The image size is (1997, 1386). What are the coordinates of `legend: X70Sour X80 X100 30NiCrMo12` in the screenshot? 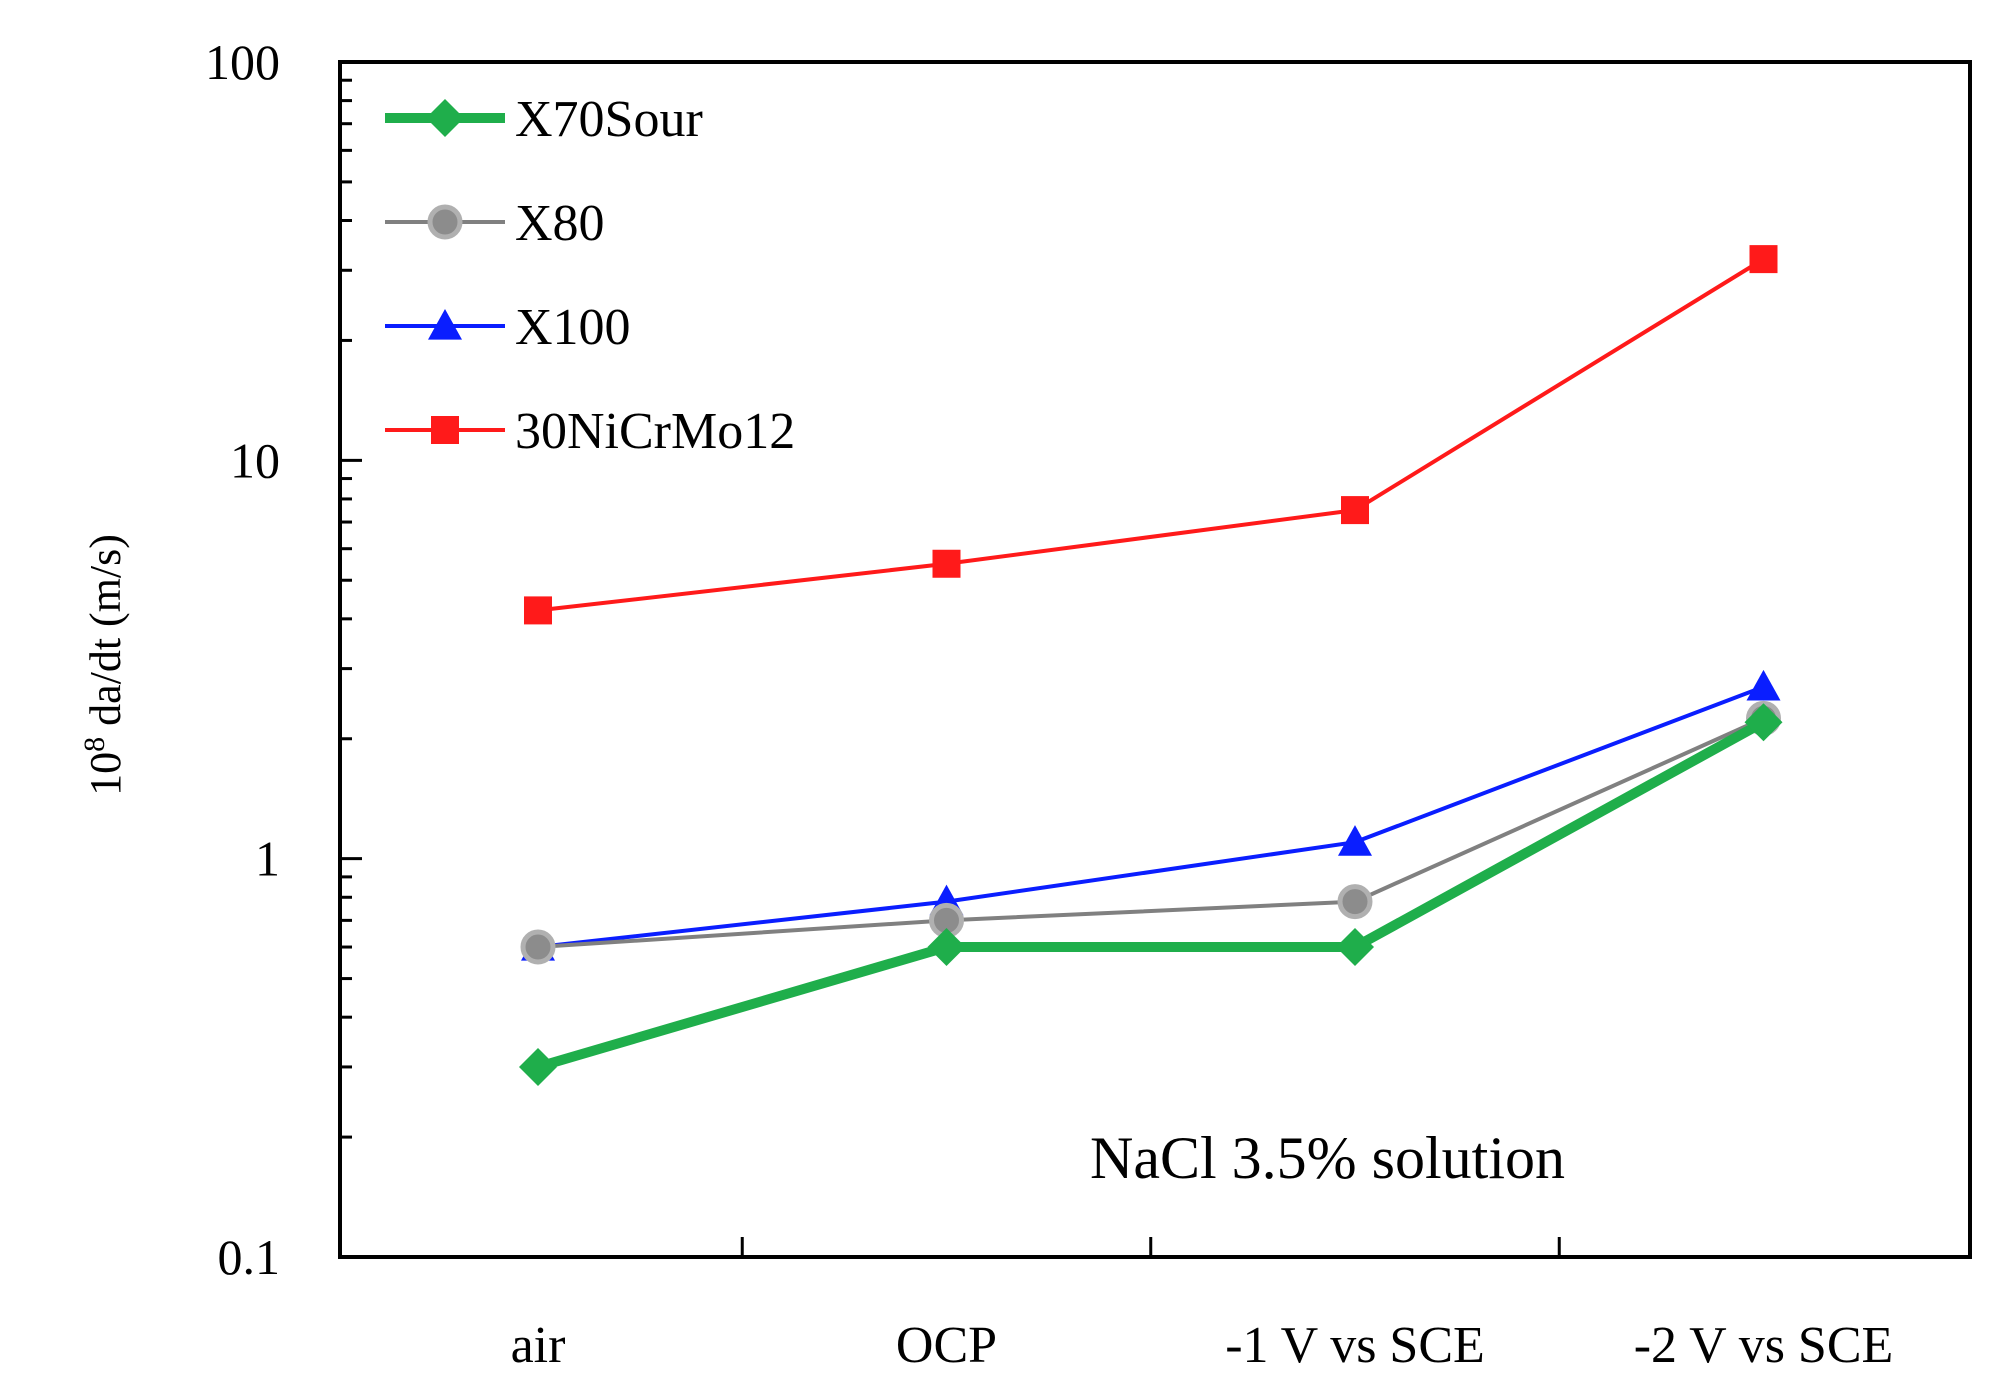 It's located at (590, 275).